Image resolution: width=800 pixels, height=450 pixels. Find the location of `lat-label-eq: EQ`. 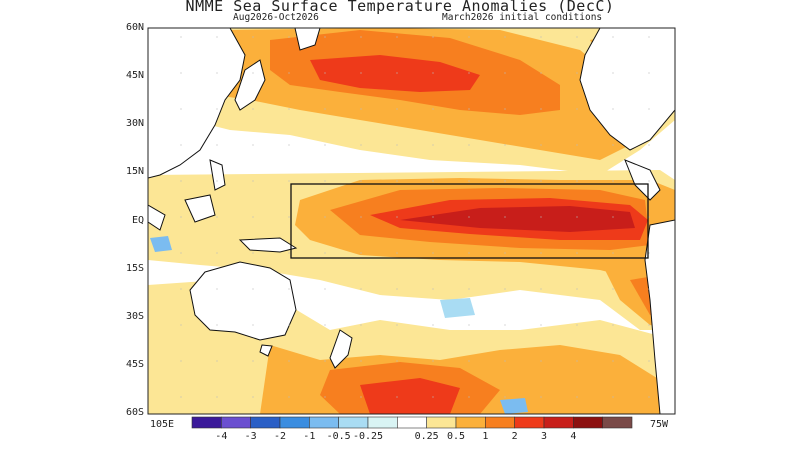

lat-label-eq: EQ is located at coordinates (137, 220).